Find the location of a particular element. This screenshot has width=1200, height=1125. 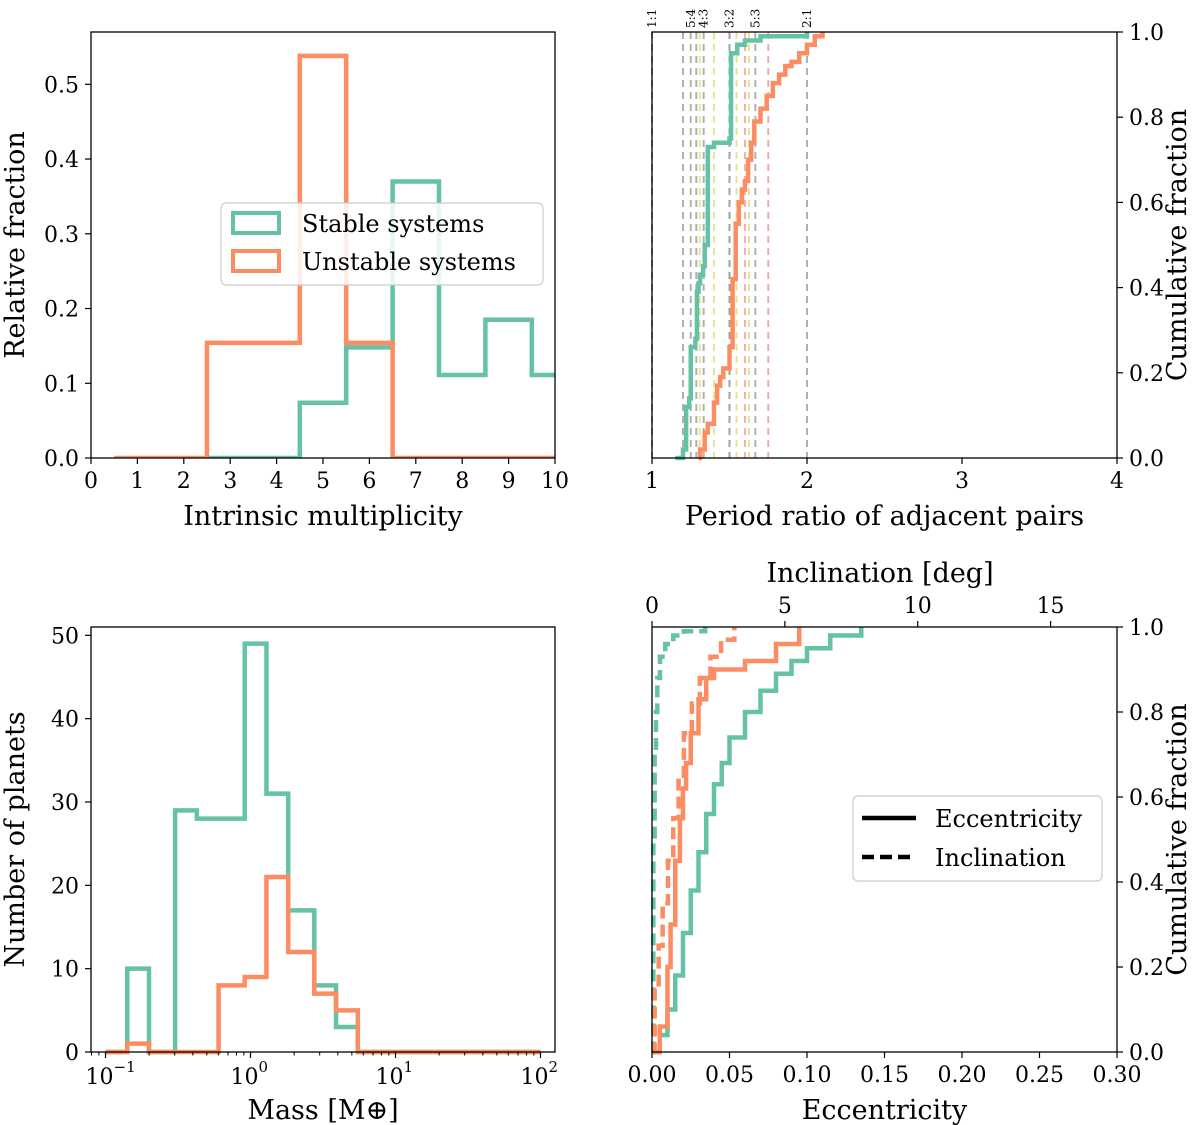

period-ratio-plot-frame is located at coordinates (884, 245).